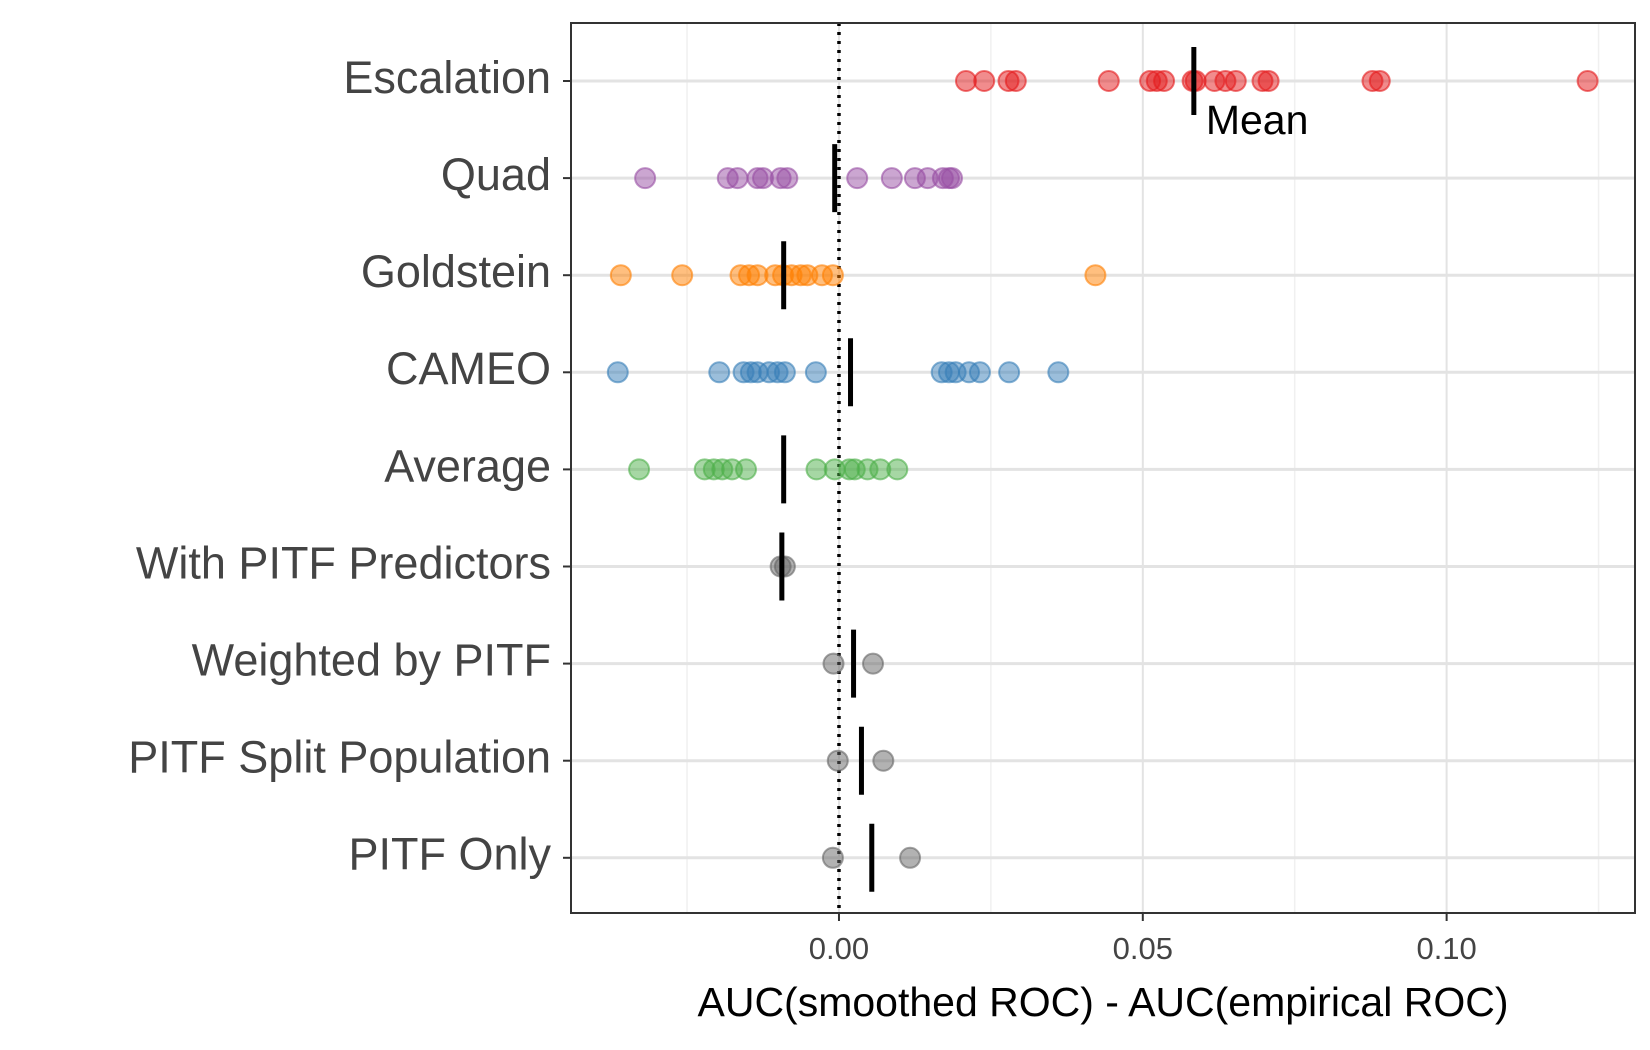 The width and height of the screenshot is (1650, 1050). What do you see at coordinates (467, 465) in the screenshot?
I see `y-tick-label: Average` at bounding box center [467, 465].